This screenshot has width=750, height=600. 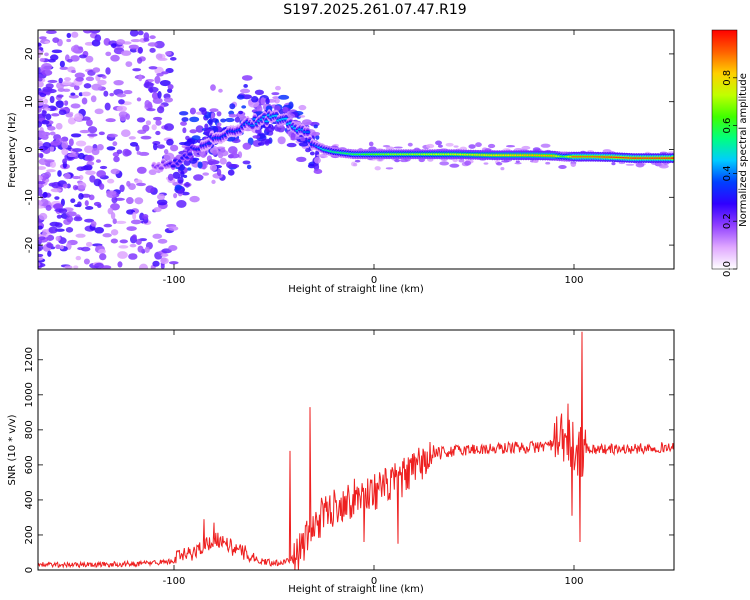 What do you see at coordinates (375, 10) in the screenshot?
I see `chart-title: S197.2025.261.07.47.R19` at bounding box center [375, 10].